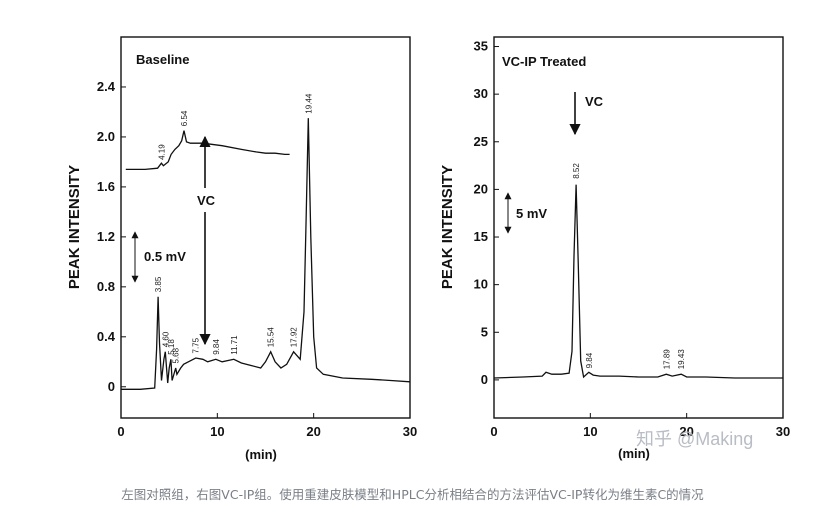 This screenshot has width=825, height=526. What do you see at coordinates (176, 355) in the screenshot?
I see `peak-label: 5.68` at bounding box center [176, 355].